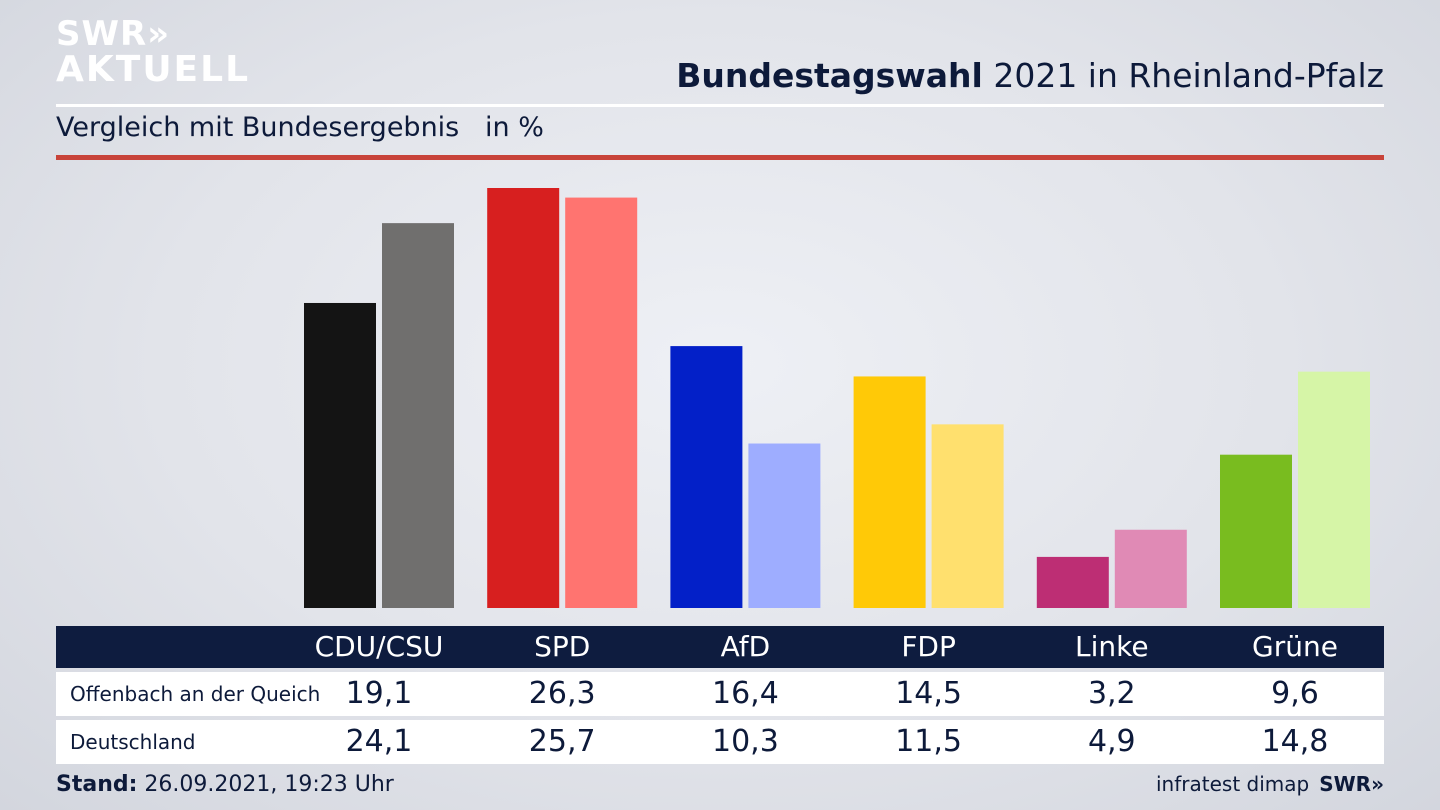 This screenshot has height=810, width=1440. Describe the element at coordinates (562, 646) in the screenshot. I see `column-header-spd: SPD` at that location.